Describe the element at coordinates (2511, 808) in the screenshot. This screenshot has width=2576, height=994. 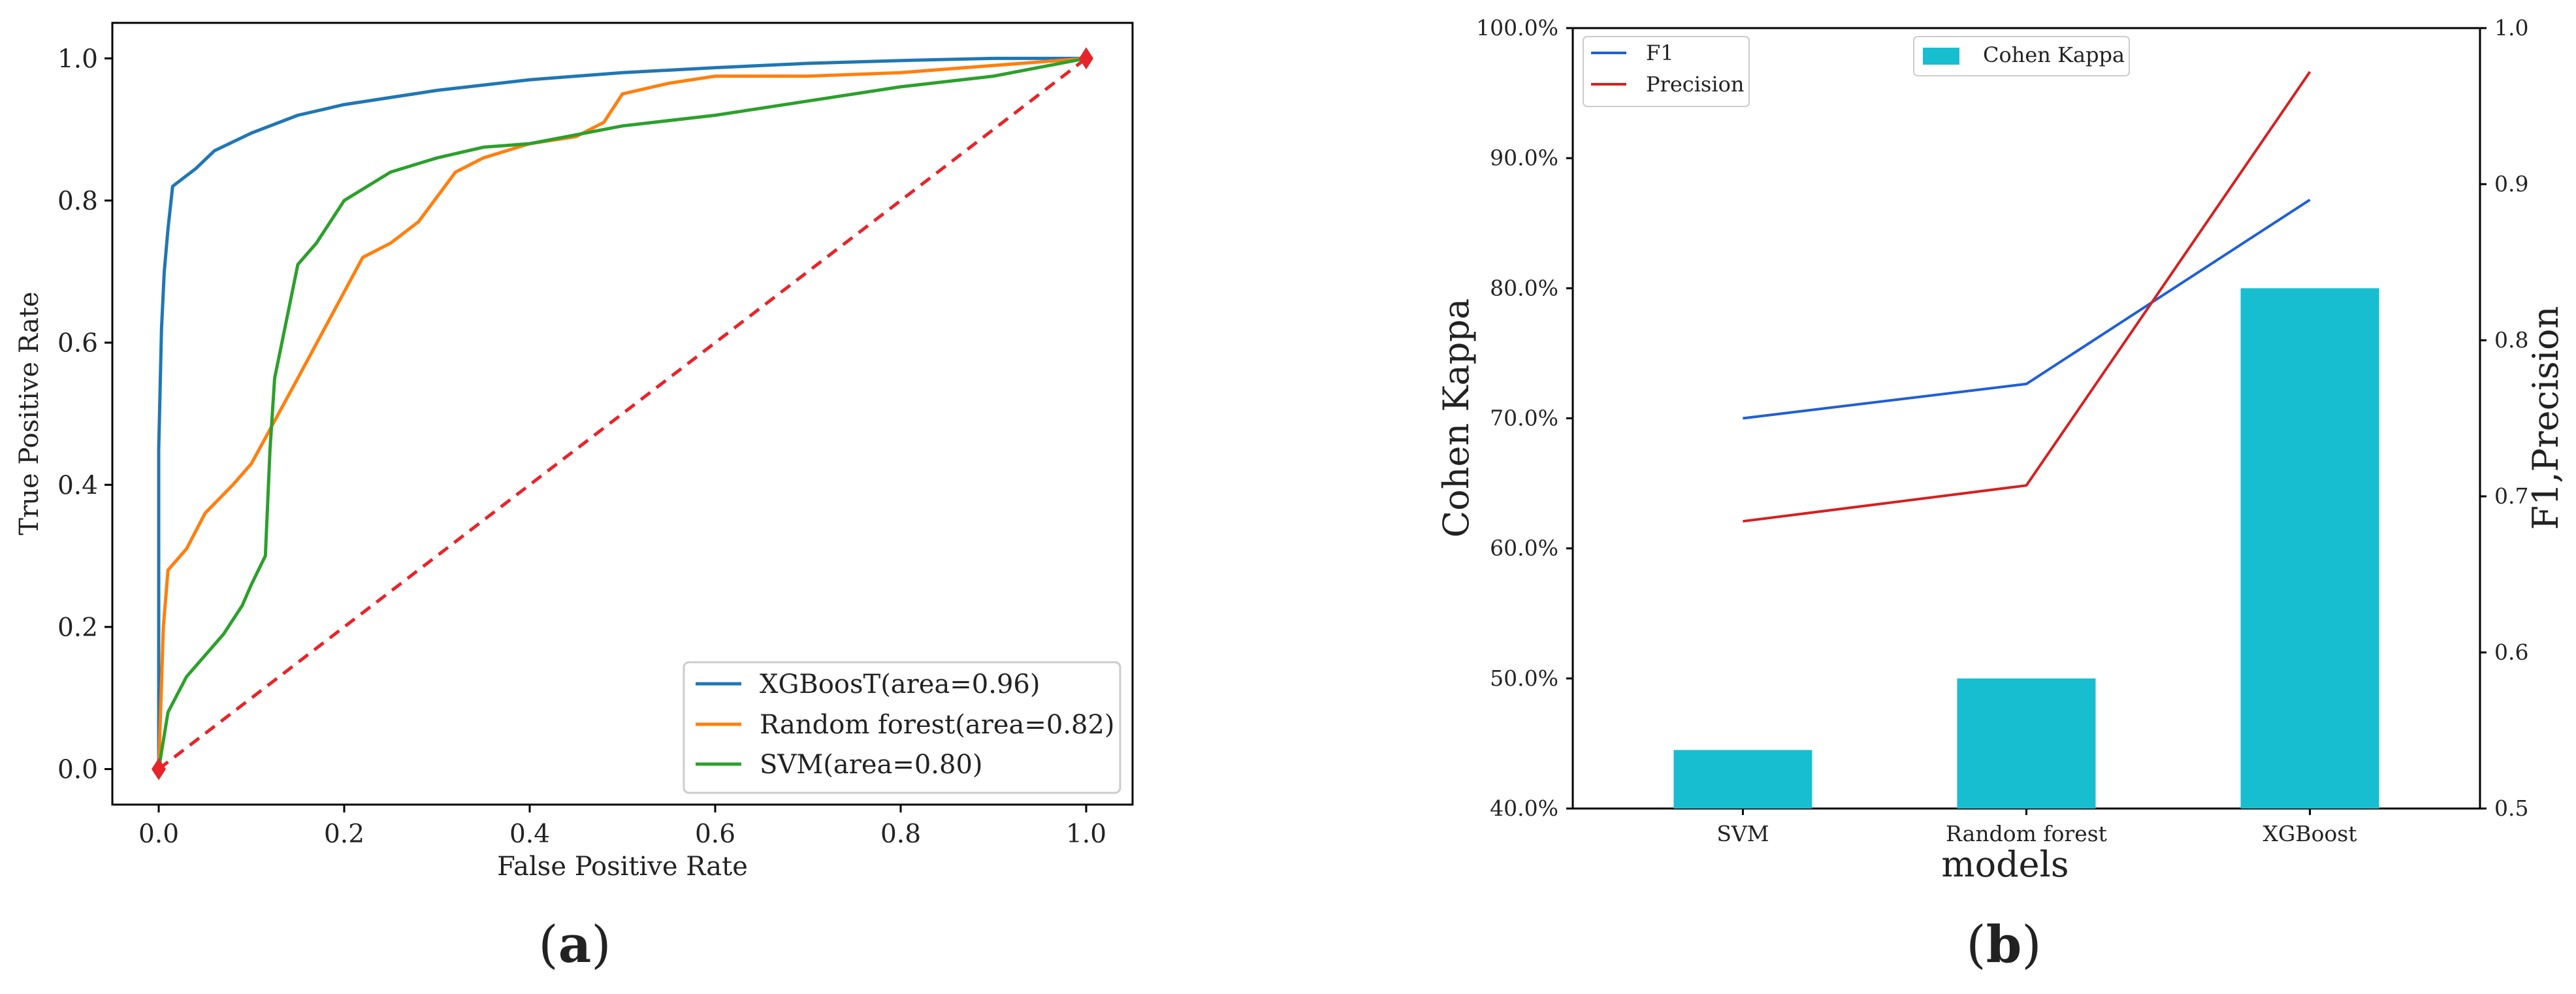
I see `panel-b-right-tick-label: 0.5` at that location.